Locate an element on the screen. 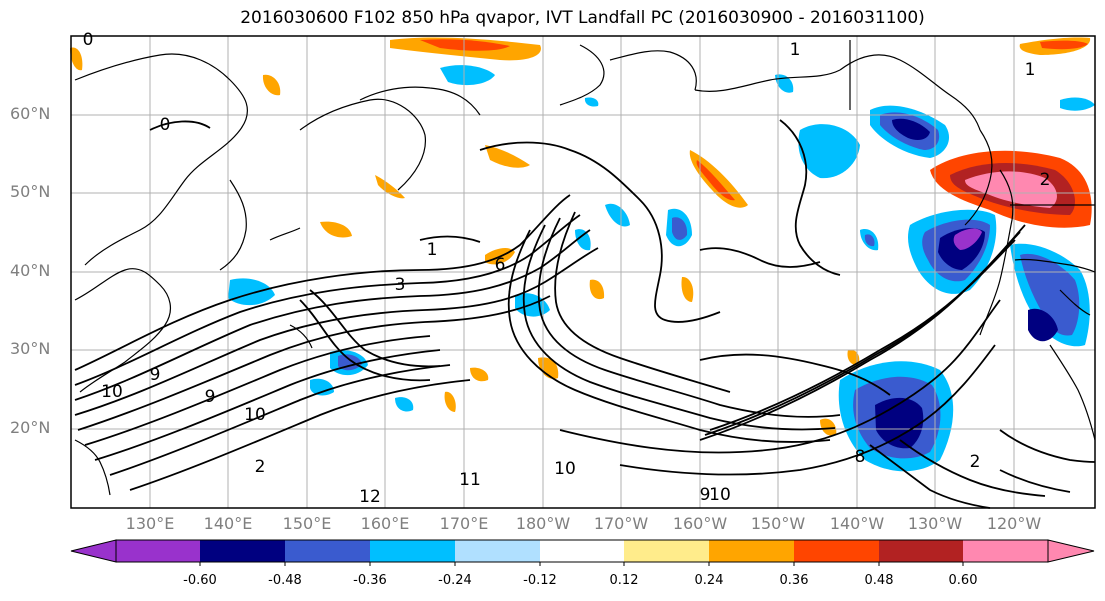  colorbar-outline is located at coordinates (582, 551).